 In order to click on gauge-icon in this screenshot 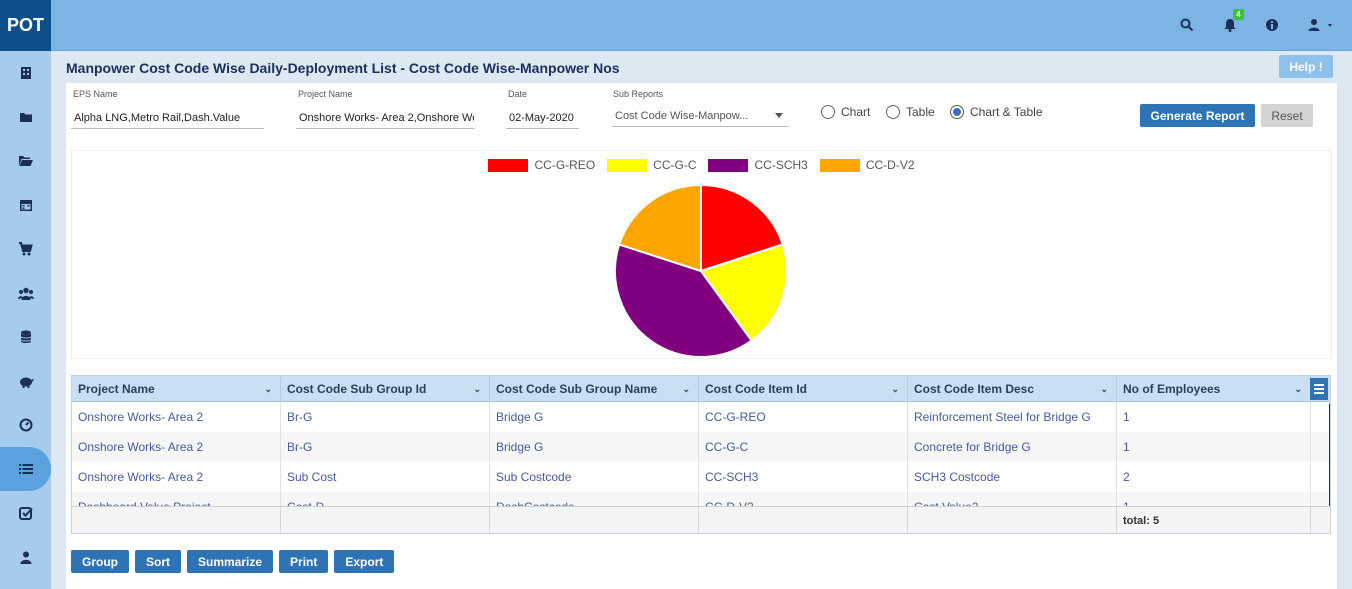, I will do `click(25, 425)`.